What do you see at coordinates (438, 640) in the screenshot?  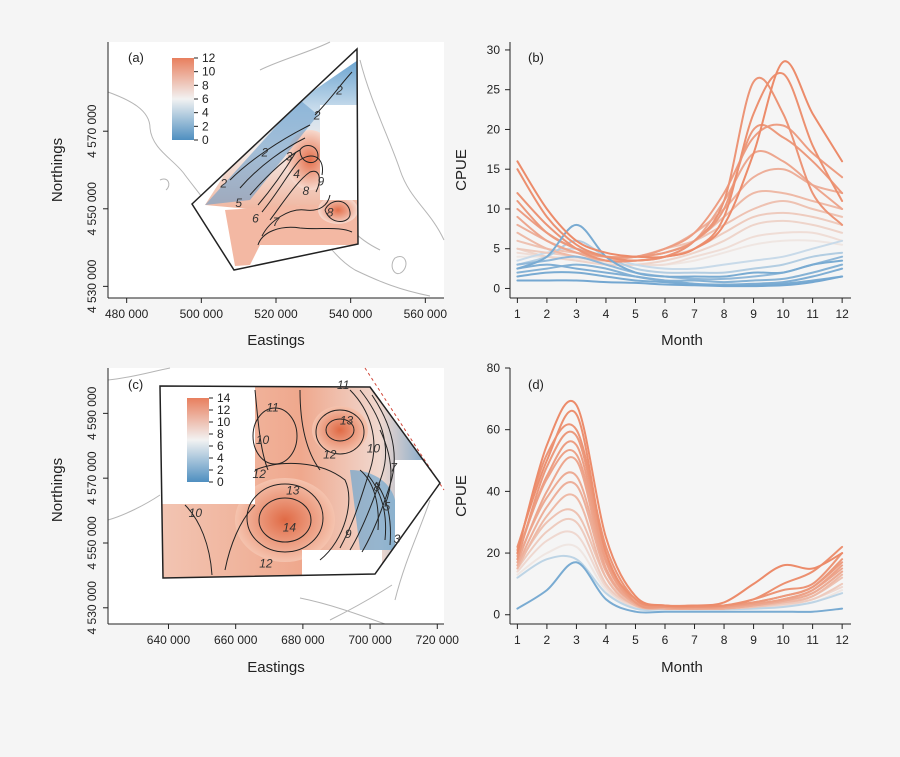 I see `x-tick-label: 720 000` at bounding box center [438, 640].